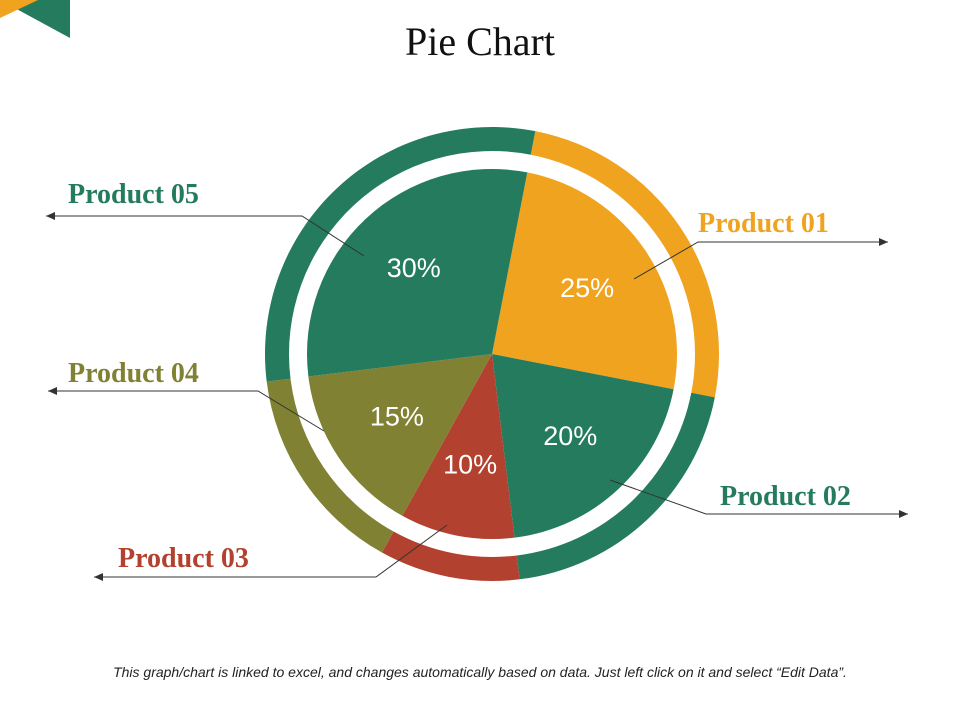  I want to click on page-title: Pie Chart, so click(480, 41).